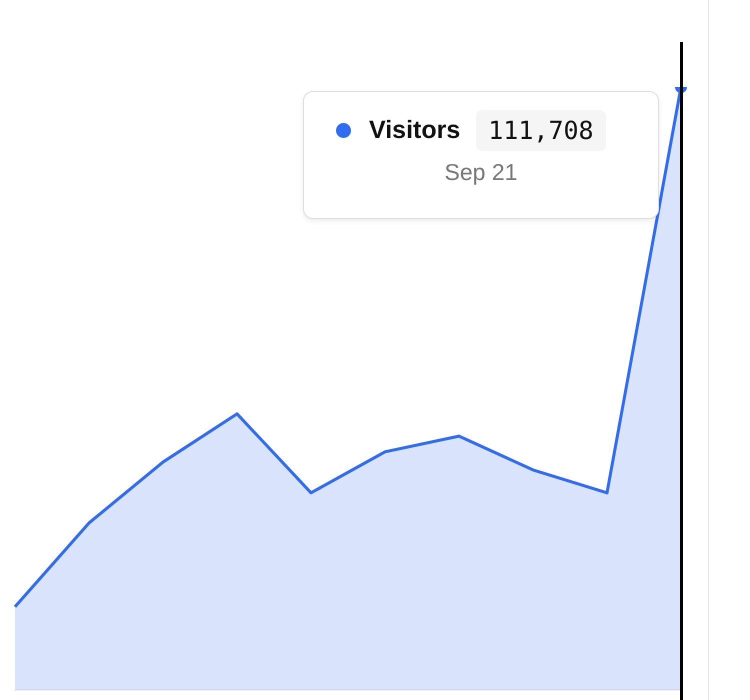  What do you see at coordinates (481, 172) in the screenshot?
I see `annotation: Sep 21` at bounding box center [481, 172].